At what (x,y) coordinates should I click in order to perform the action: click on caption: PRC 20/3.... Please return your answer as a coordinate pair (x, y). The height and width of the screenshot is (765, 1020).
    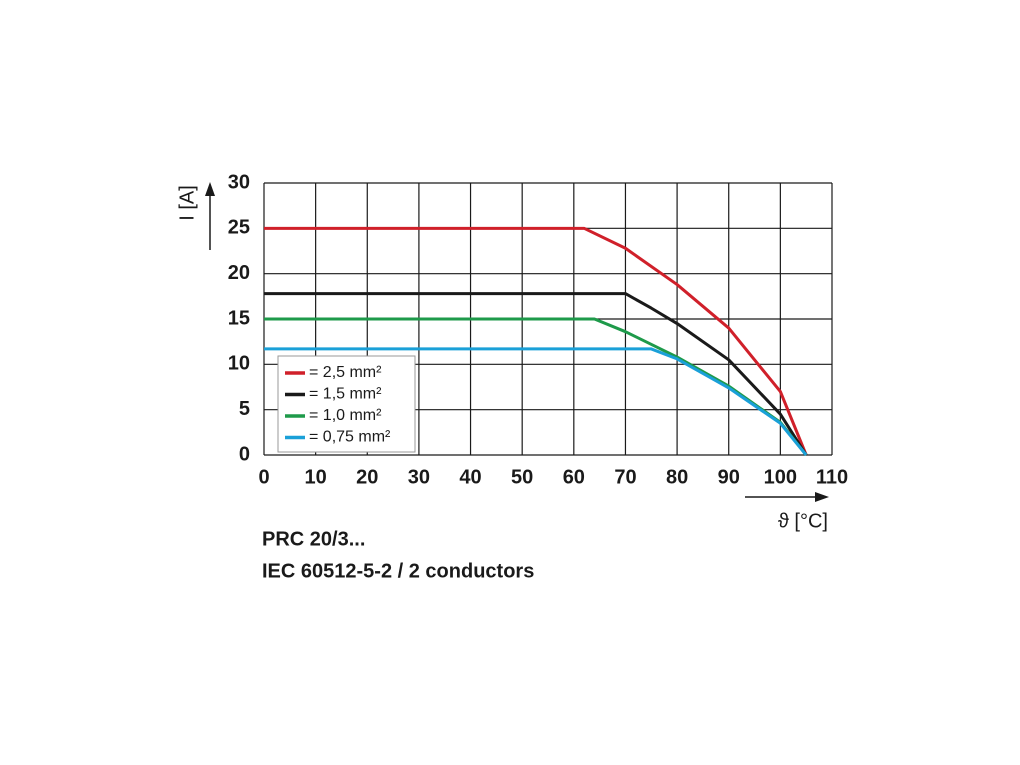
    Looking at the image, I should click on (313, 539).